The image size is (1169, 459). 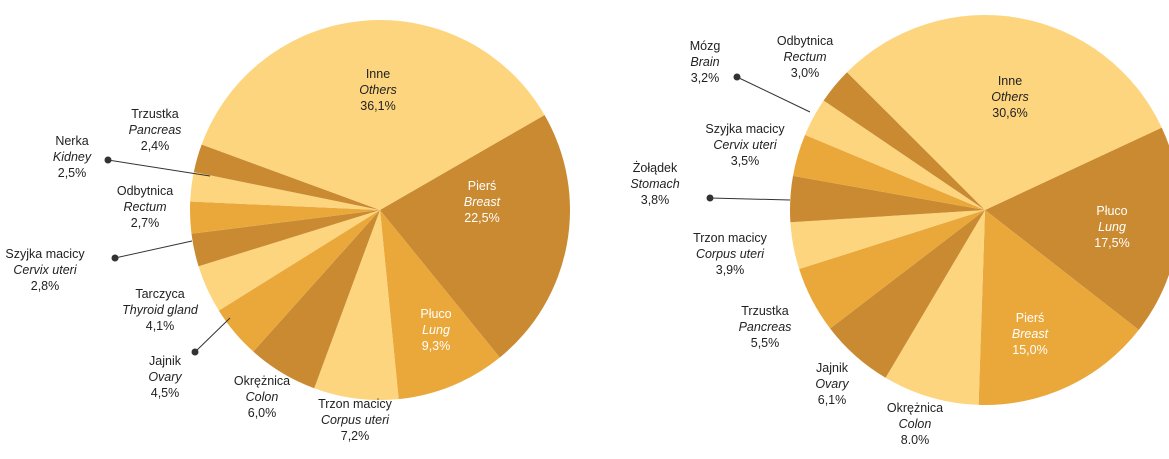 I want to click on label-pl: Płuco, so click(x=1111, y=211).